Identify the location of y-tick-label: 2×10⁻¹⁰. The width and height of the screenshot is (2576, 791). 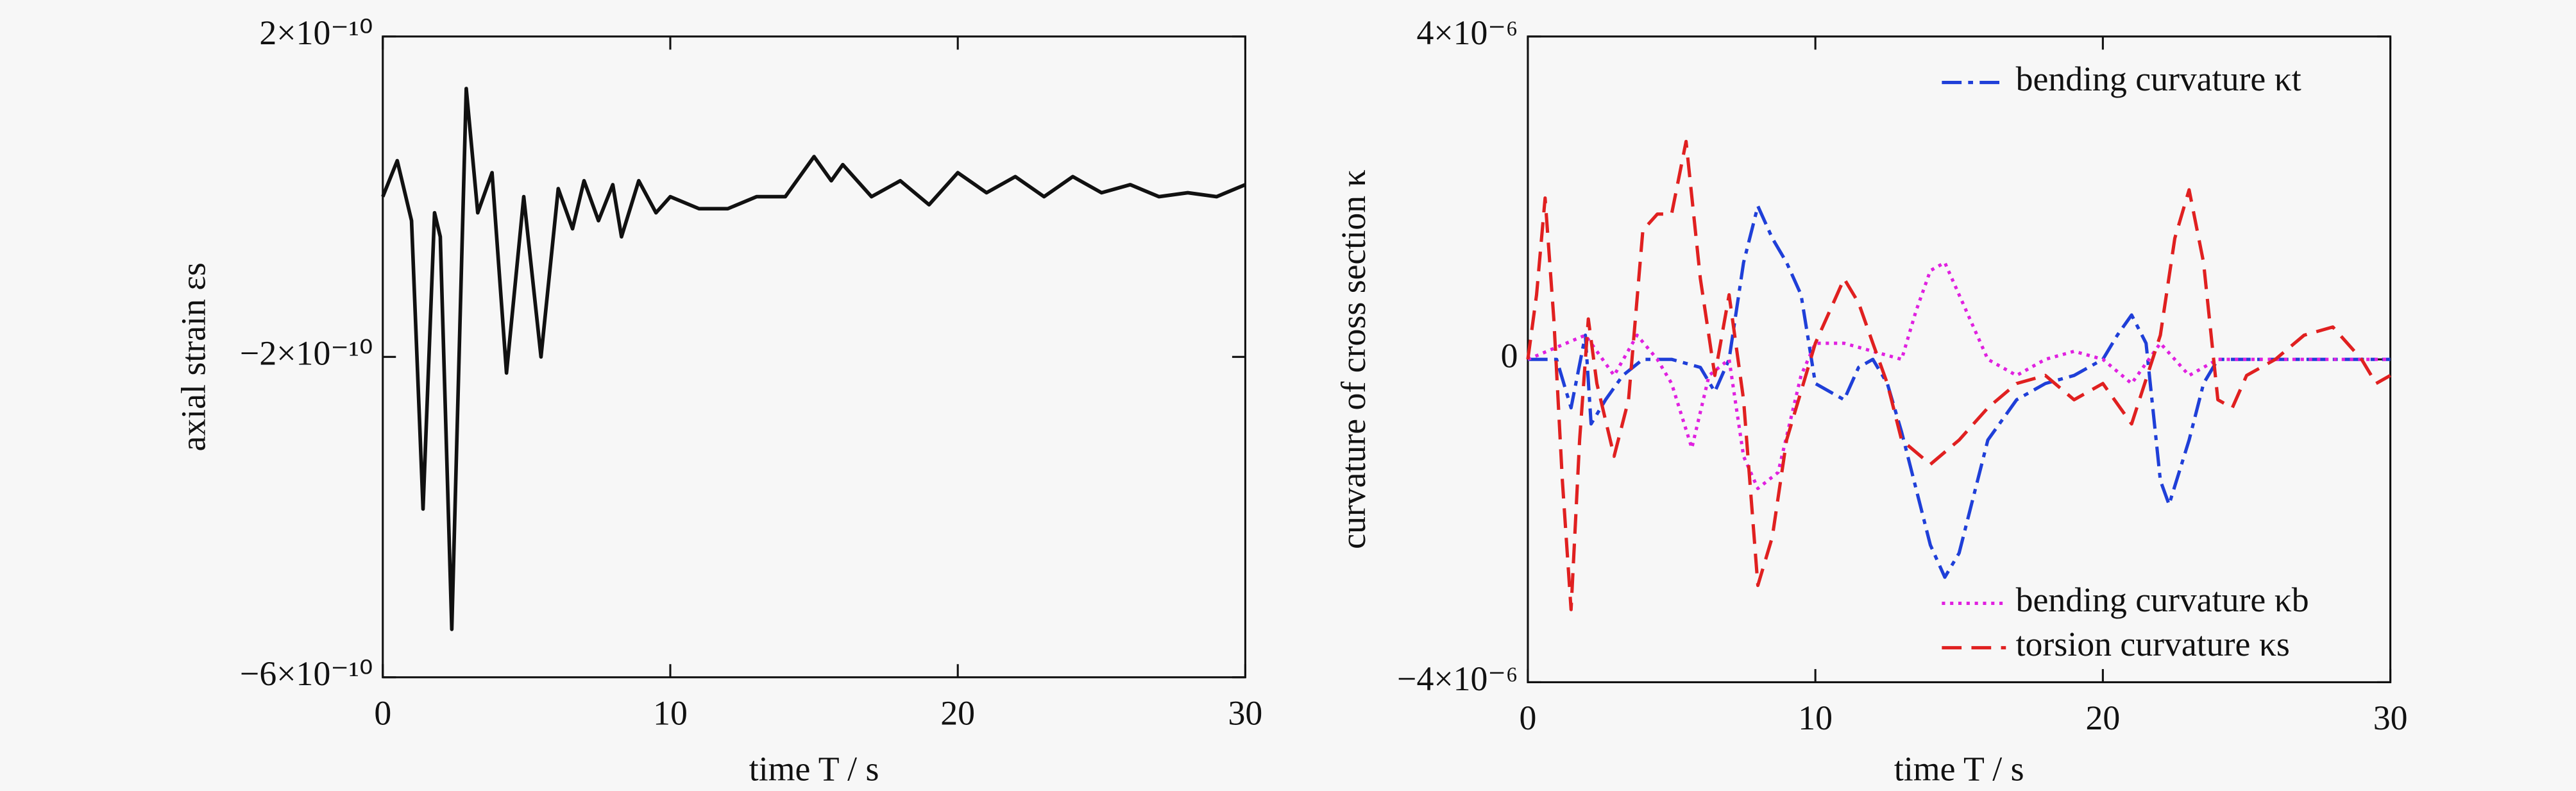
(316, 32).